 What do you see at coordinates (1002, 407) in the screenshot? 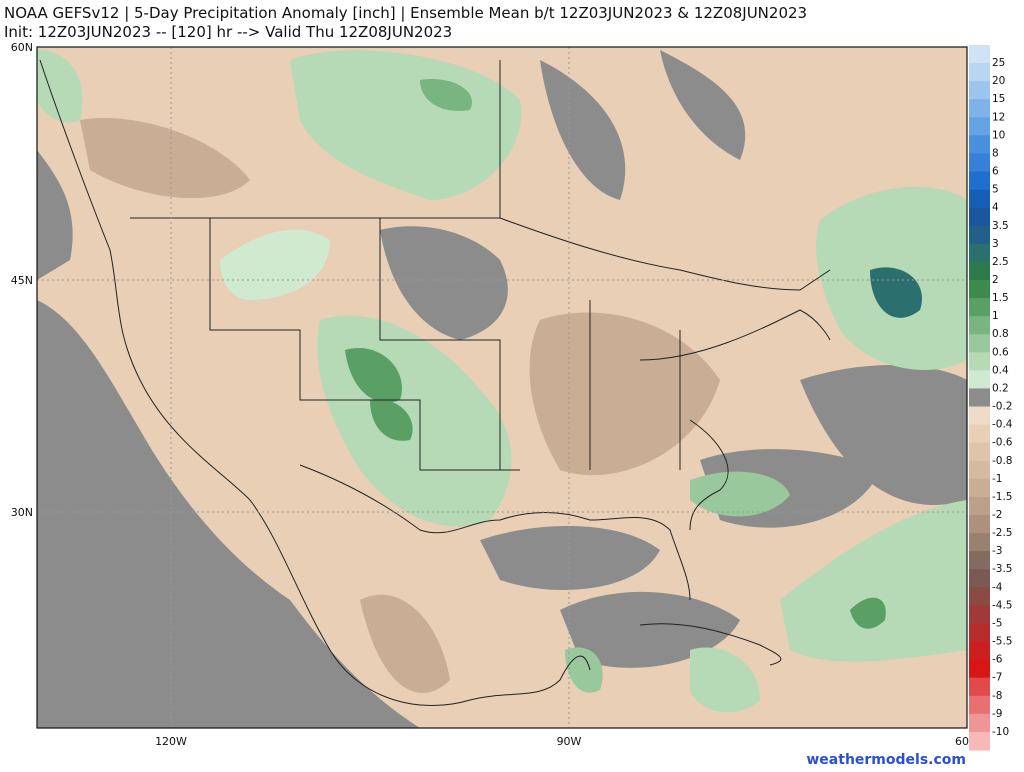
I see `colorbar-label: -0.2` at bounding box center [1002, 407].